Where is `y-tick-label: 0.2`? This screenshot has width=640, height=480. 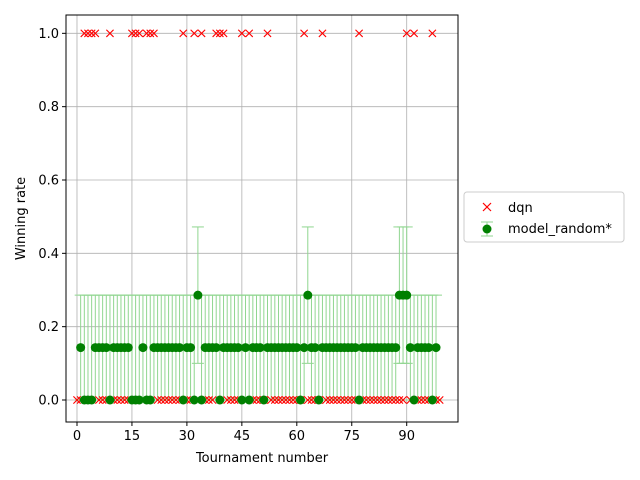
y-tick-label: 0.2 is located at coordinates (48, 327).